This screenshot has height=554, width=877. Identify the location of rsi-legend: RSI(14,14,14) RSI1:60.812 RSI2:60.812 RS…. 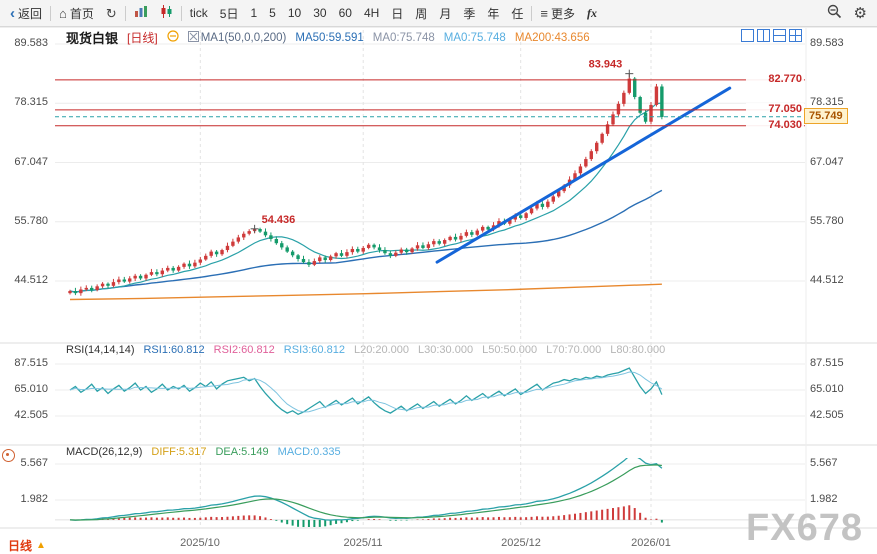
(365, 350).